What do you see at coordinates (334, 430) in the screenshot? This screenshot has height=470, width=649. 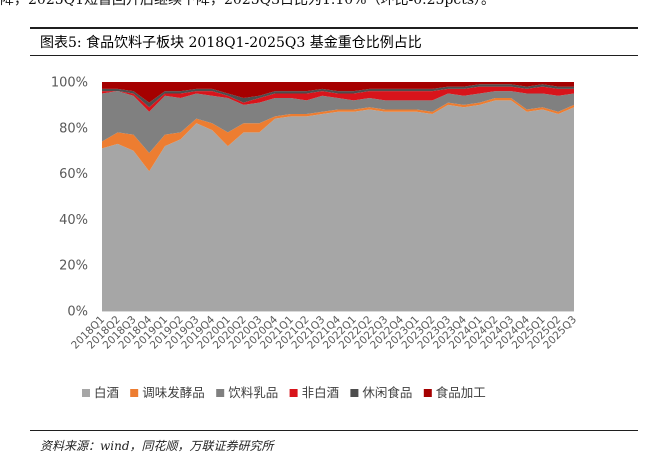 I see `figure-bottom-rule` at bounding box center [334, 430].